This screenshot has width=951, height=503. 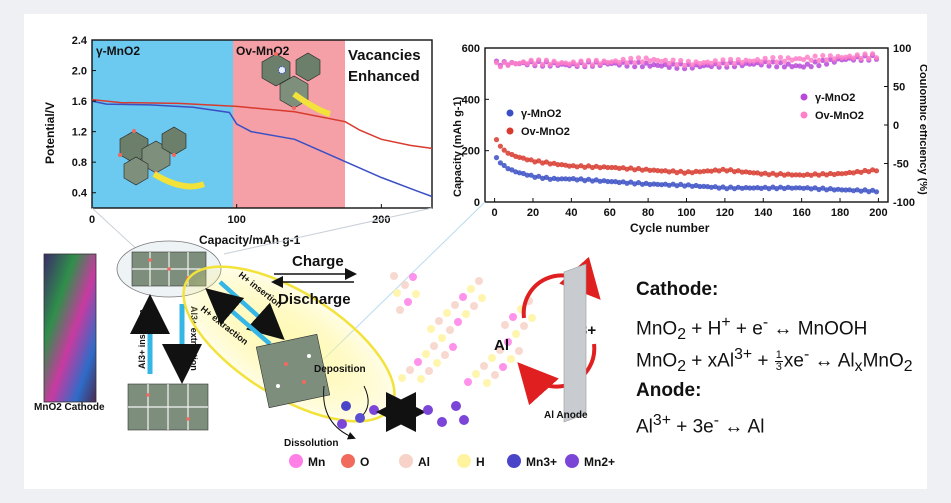 I want to click on gamma-crystal-illustration, so click(x=162, y=158).